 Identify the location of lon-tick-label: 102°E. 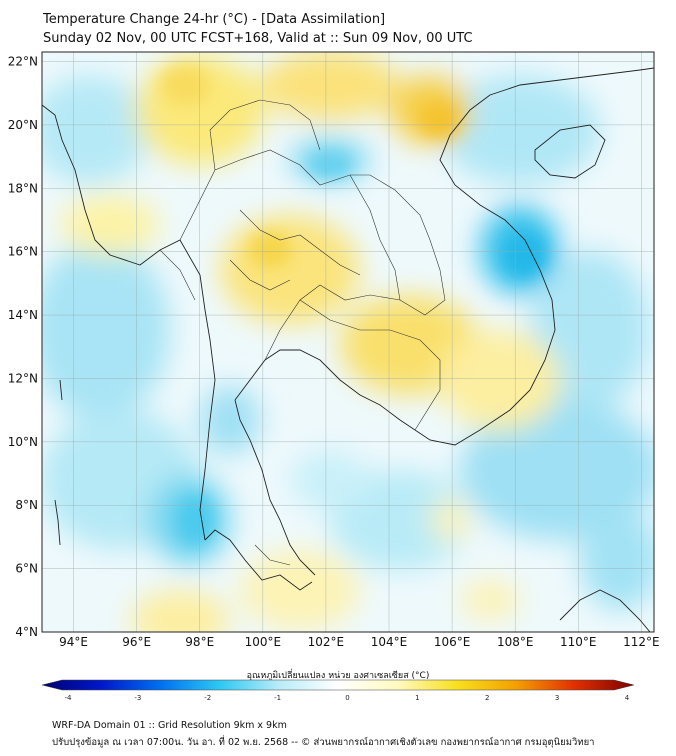
(326, 642).